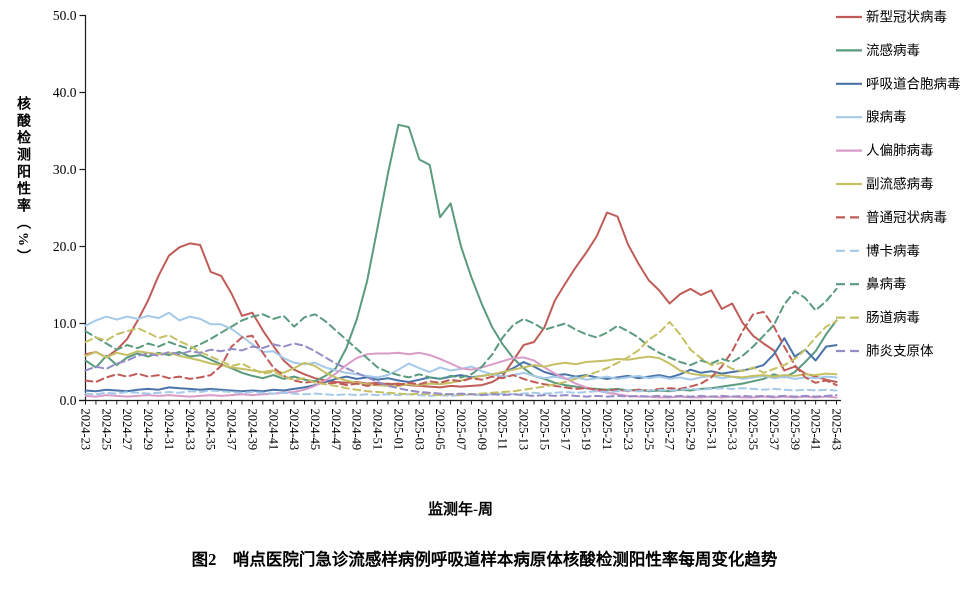 This screenshot has height=590, width=969. What do you see at coordinates (711, 430) in the screenshot?
I see `x-tick-label: 2025-31` at bounding box center [711, 430].